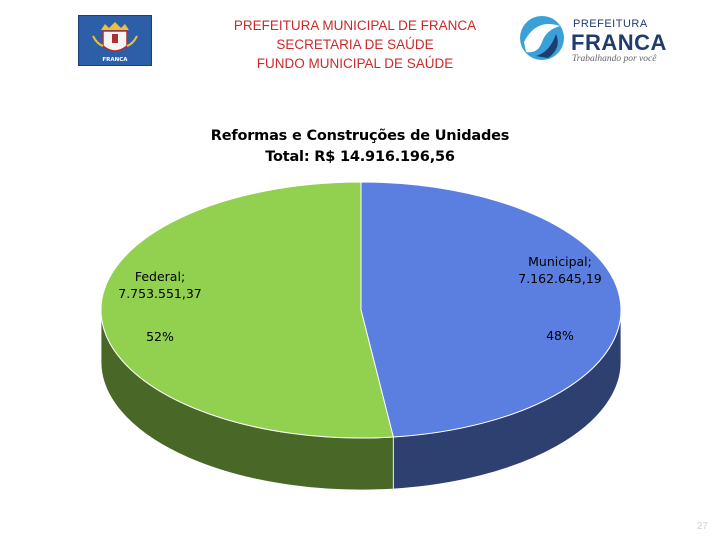 This screenshot has height=540, width=720. Describe the element at coordinates (355, 25) in the screenshot. I see `header-line-1: PREFEITURA MUNICIPAL DE FRANCA` at that location.